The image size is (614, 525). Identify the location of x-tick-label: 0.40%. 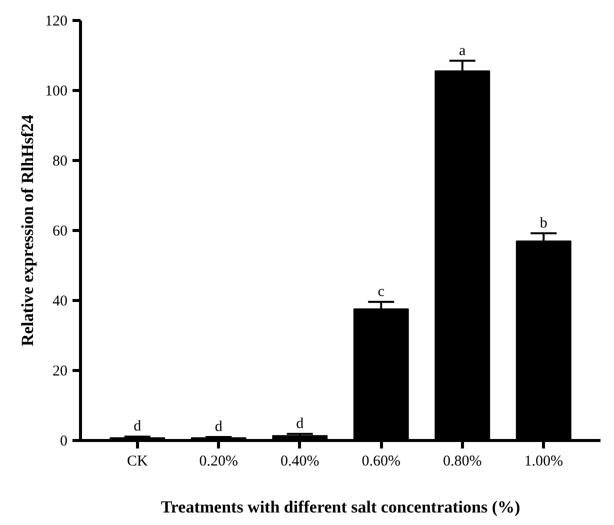
(300, 462).